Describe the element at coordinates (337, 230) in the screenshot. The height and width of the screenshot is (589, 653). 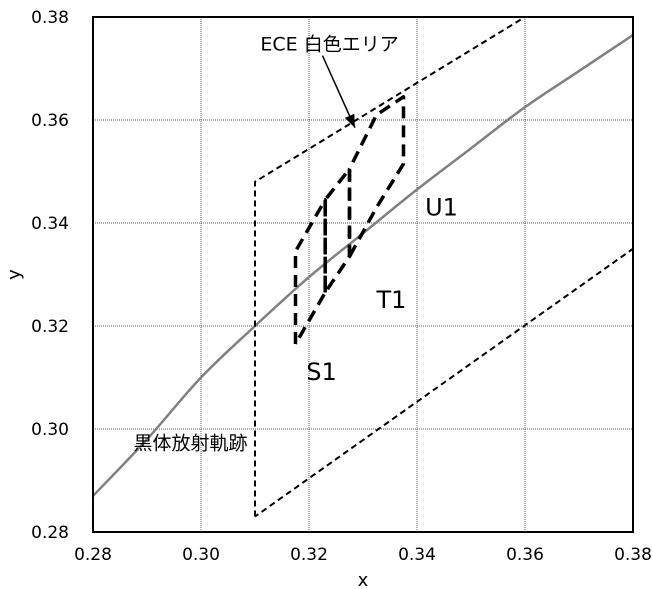
I see `series-T1` at that location.